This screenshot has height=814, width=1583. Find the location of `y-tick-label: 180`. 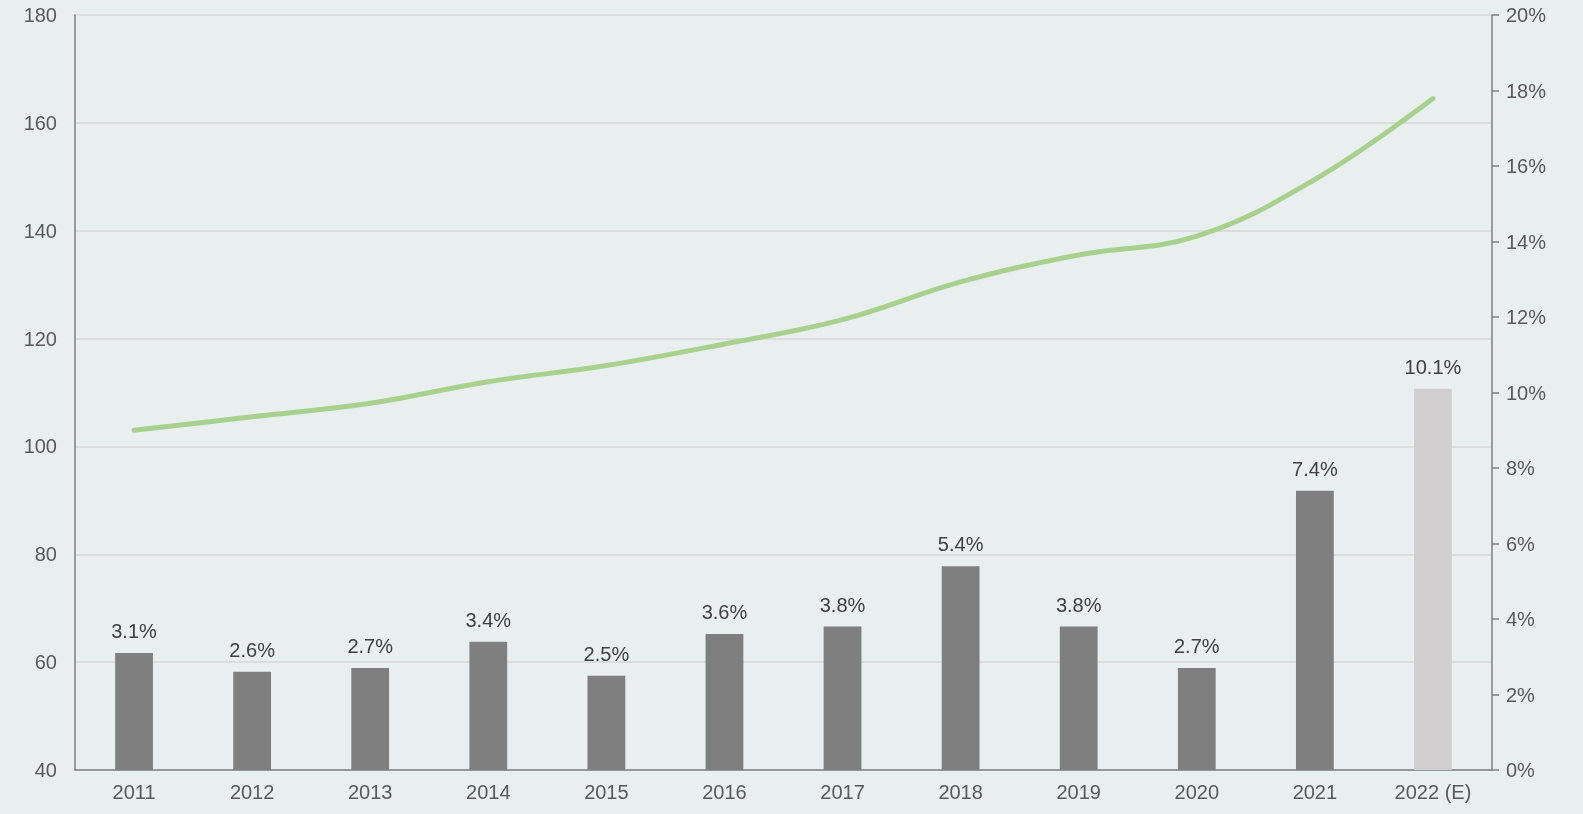

y-tick-label: 180 is located at coordinates (40, 15).